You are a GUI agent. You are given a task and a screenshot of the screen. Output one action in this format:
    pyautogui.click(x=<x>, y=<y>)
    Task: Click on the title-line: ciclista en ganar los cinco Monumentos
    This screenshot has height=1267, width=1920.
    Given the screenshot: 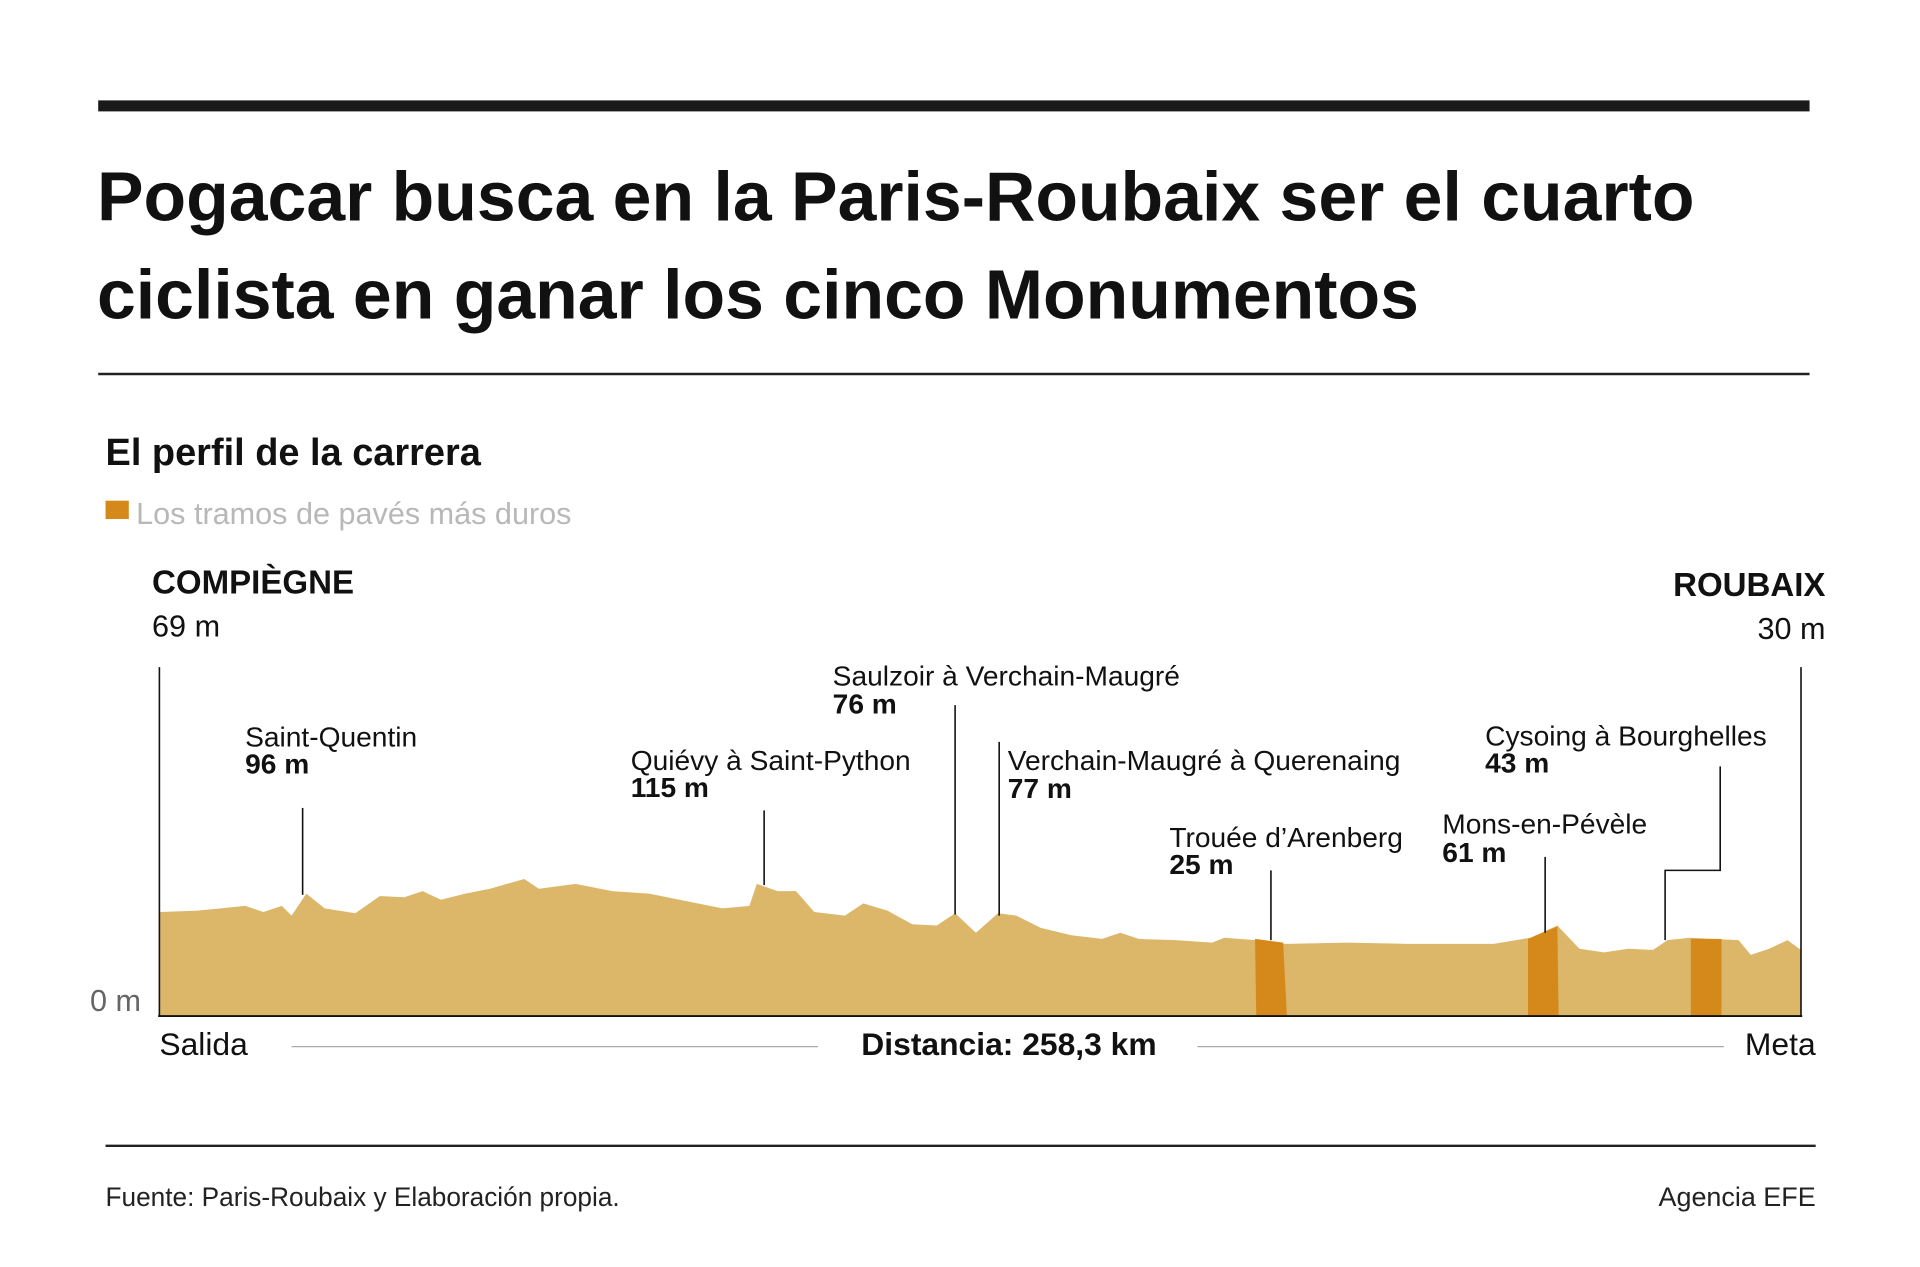 What is the action you would take?
    pyautogui.click(x=758, y=294)
    